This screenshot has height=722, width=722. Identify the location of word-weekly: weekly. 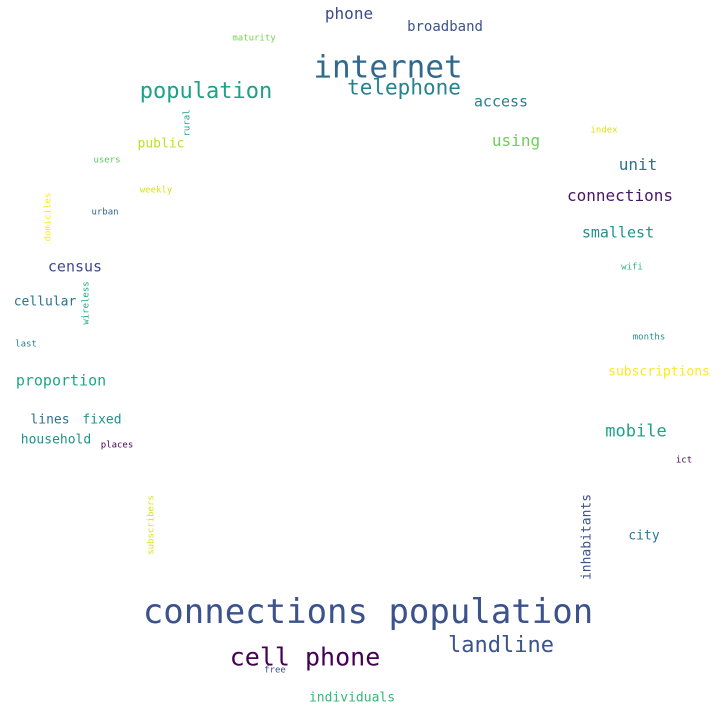
(156, 190).